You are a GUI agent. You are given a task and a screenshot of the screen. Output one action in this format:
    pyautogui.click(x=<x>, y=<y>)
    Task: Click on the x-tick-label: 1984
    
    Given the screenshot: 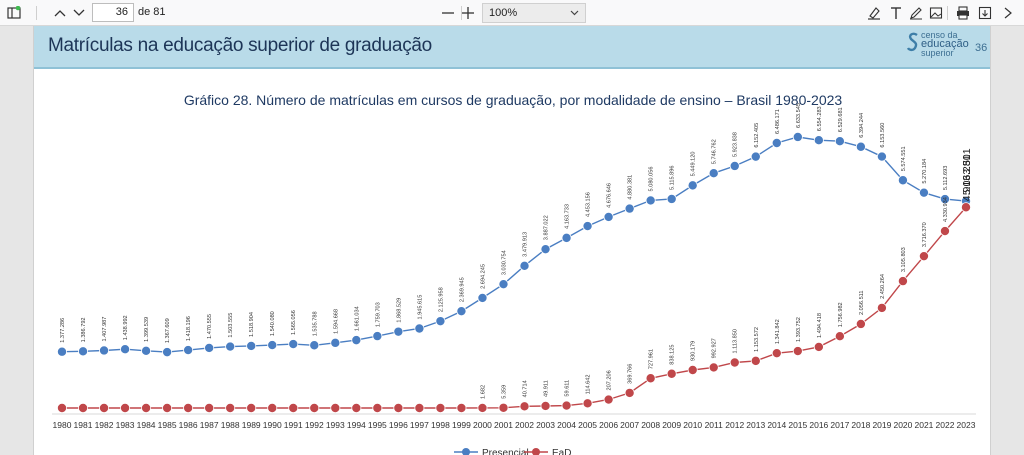 What is the action you would take?
    pyautogui.click(x=146, y=425)
    